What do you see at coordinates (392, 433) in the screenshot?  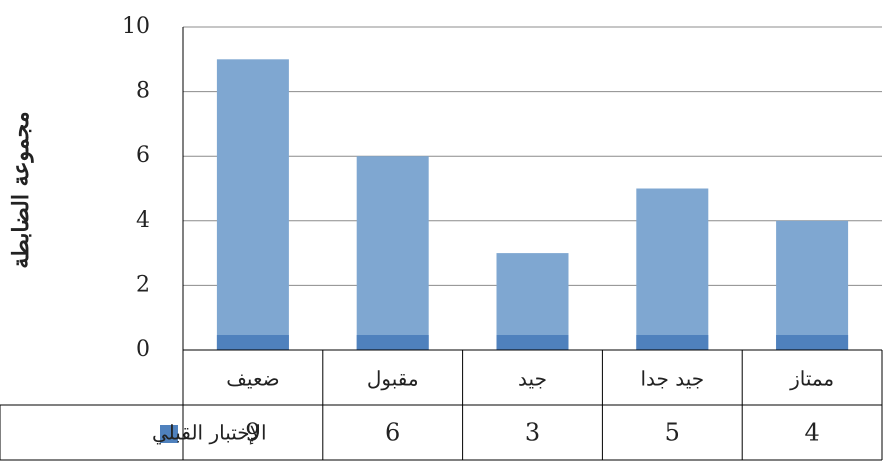 I see `table-value: 6` at bounding box center [392, 433].